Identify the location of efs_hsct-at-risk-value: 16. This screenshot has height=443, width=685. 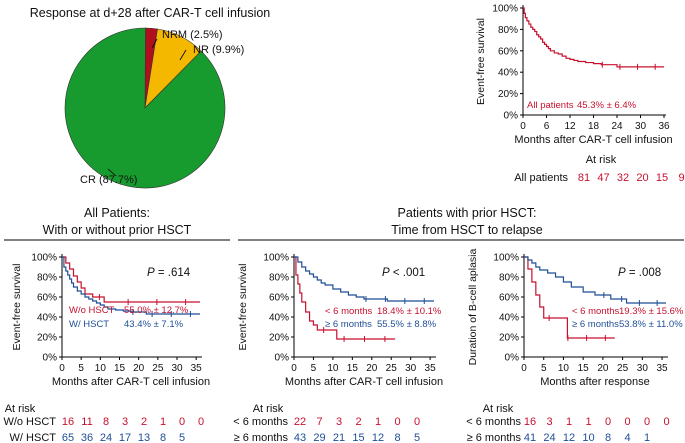
(68, 422).